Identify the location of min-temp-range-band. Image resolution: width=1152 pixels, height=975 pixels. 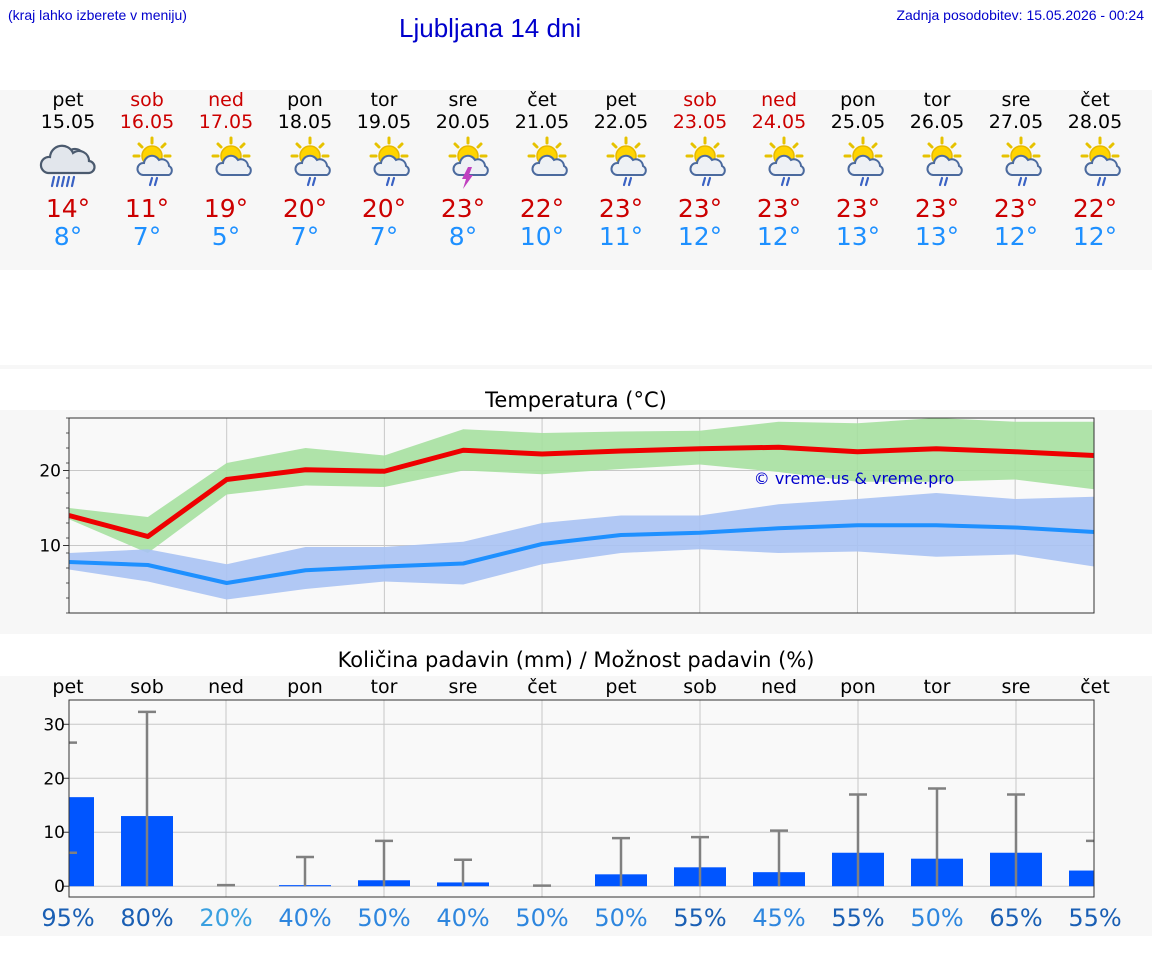
(581, 546).